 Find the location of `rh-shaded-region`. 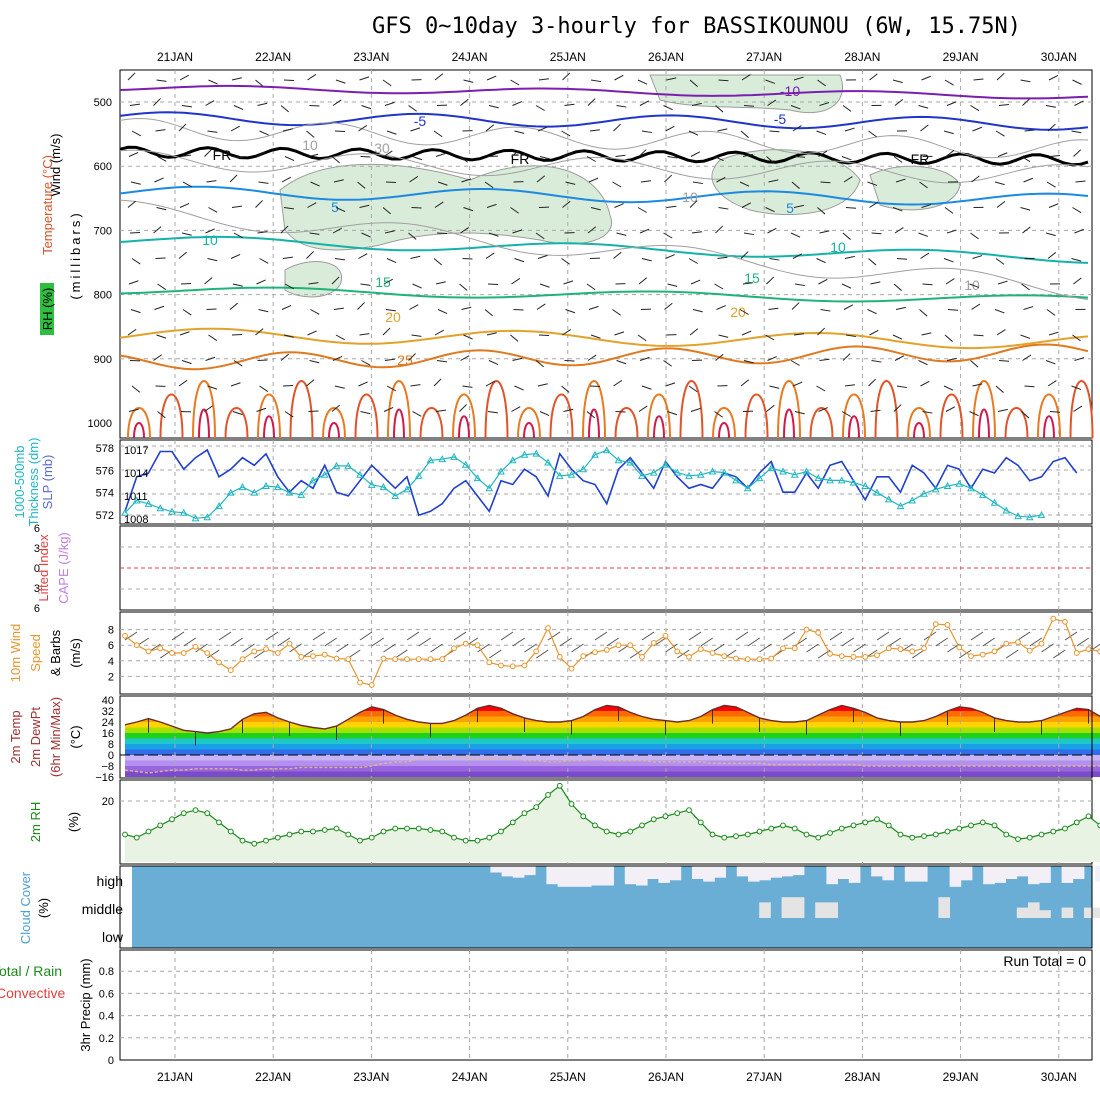

rh-shaded-region is located at coordinates (786, 182).